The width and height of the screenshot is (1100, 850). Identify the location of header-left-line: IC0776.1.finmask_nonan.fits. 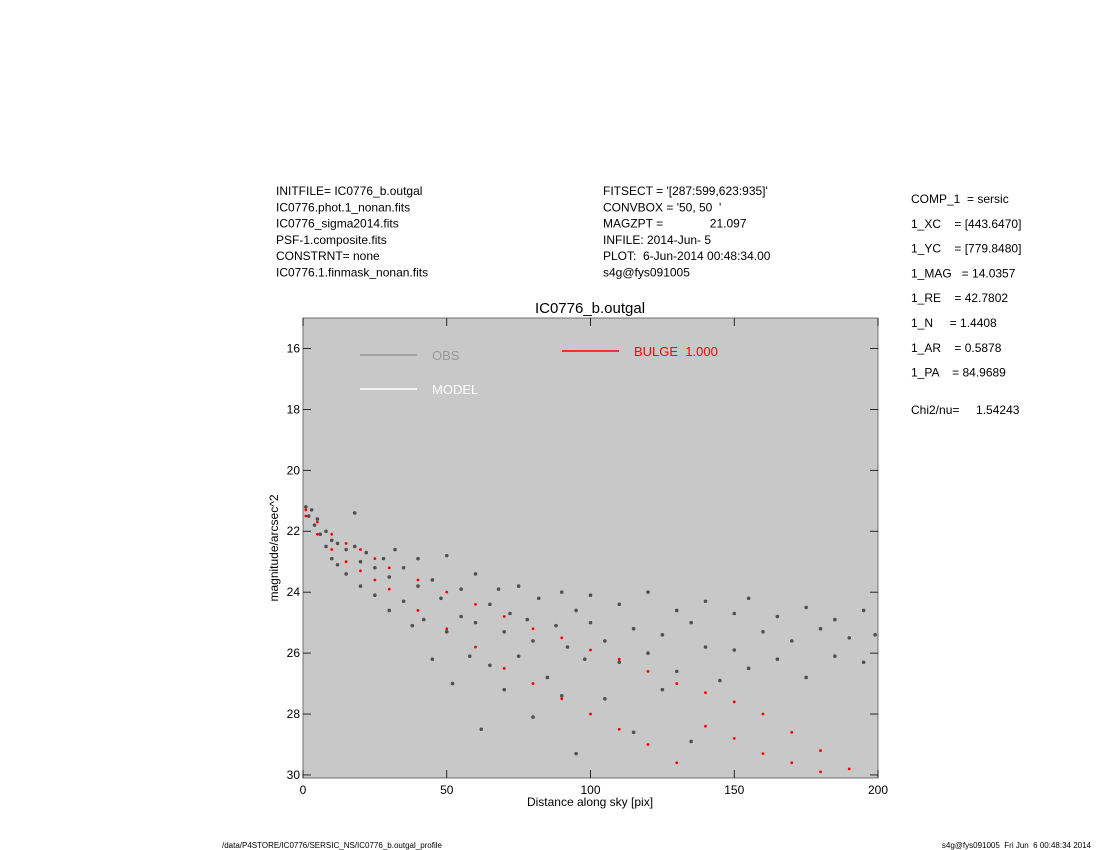
(352, 273).